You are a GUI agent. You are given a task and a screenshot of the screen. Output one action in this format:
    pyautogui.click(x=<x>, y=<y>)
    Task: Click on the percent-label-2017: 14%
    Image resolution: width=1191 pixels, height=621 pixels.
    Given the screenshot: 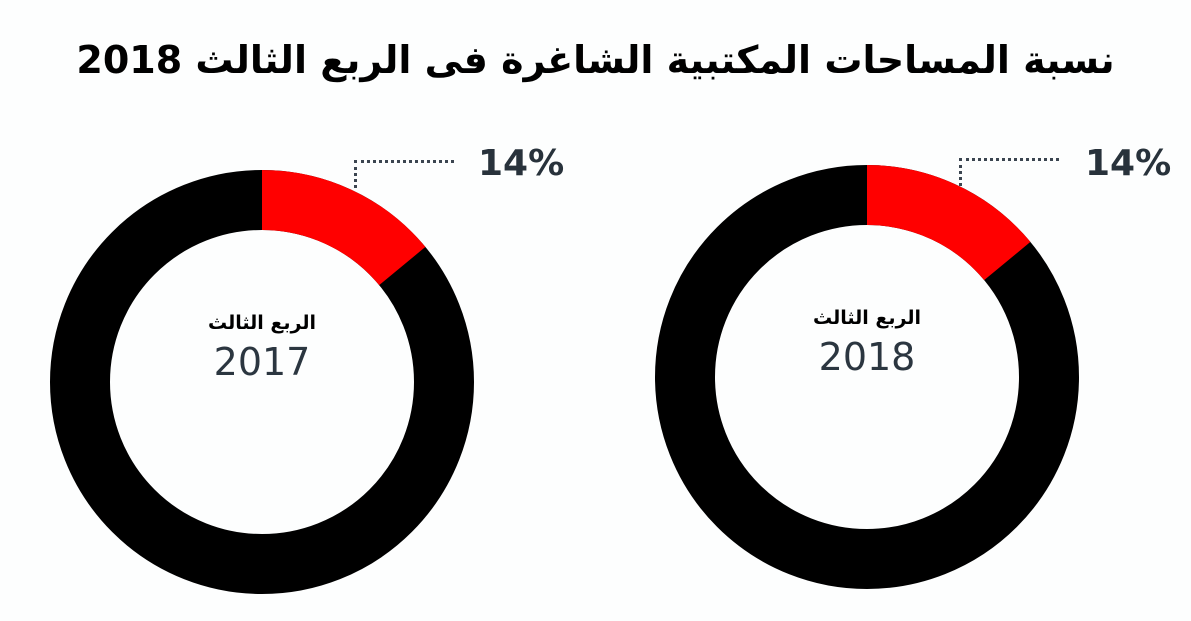 What is the action you would take?
    pyautogui.click(x=521, y=163)
    